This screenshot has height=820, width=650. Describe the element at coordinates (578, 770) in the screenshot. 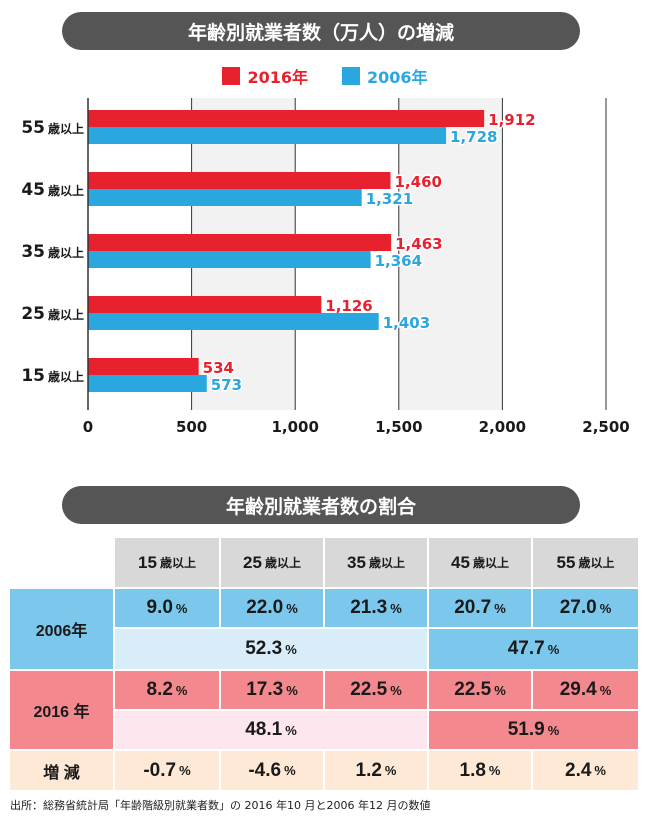

I see `value: 2.4` at that location.